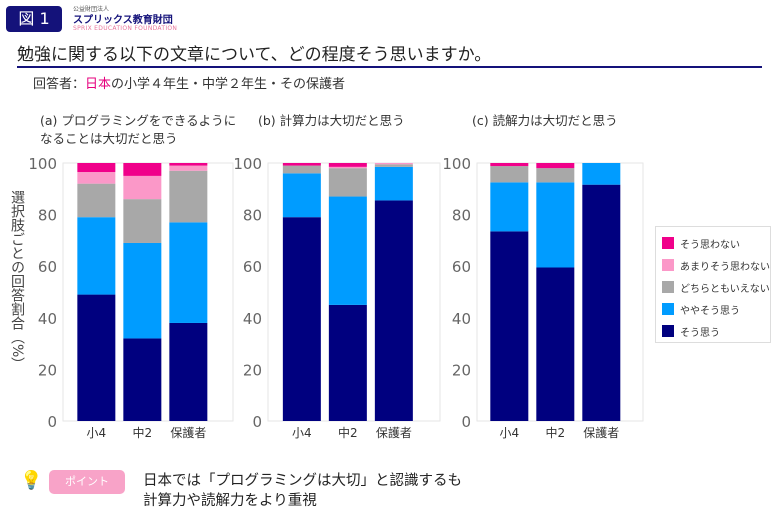 This screenshot has height=520, width=780. What do you see at coordinates (725, 289) in the screenshot?
I see `legend-label: どちらともいえない` at bounding box center [725, 289].